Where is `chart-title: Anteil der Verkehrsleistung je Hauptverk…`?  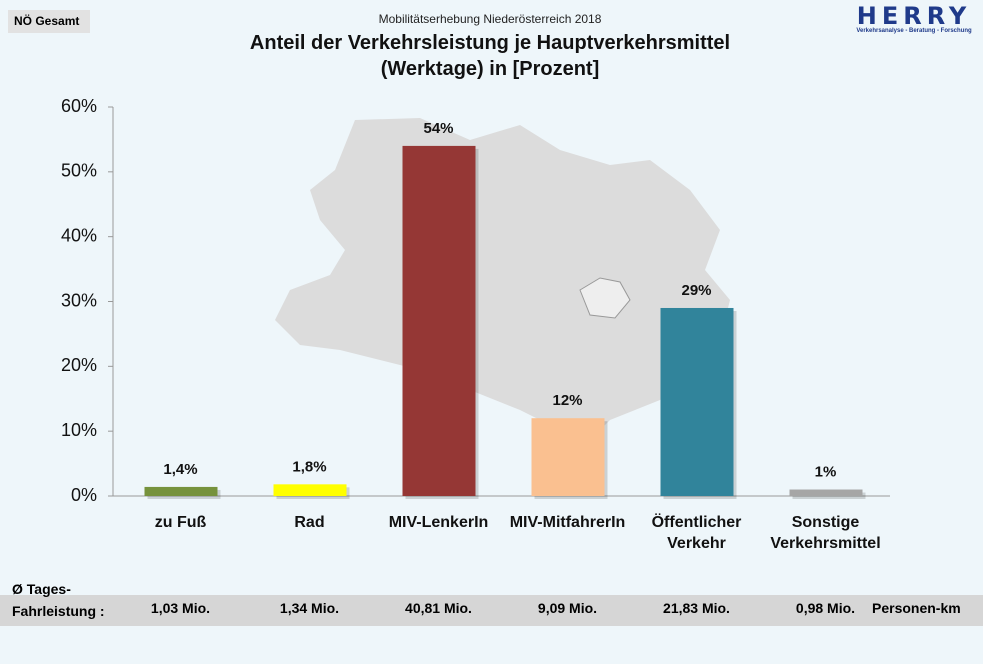
chart-title: Anteil der Verkehrsleistung je Hauptverk… is located at coordinates (490, 56).